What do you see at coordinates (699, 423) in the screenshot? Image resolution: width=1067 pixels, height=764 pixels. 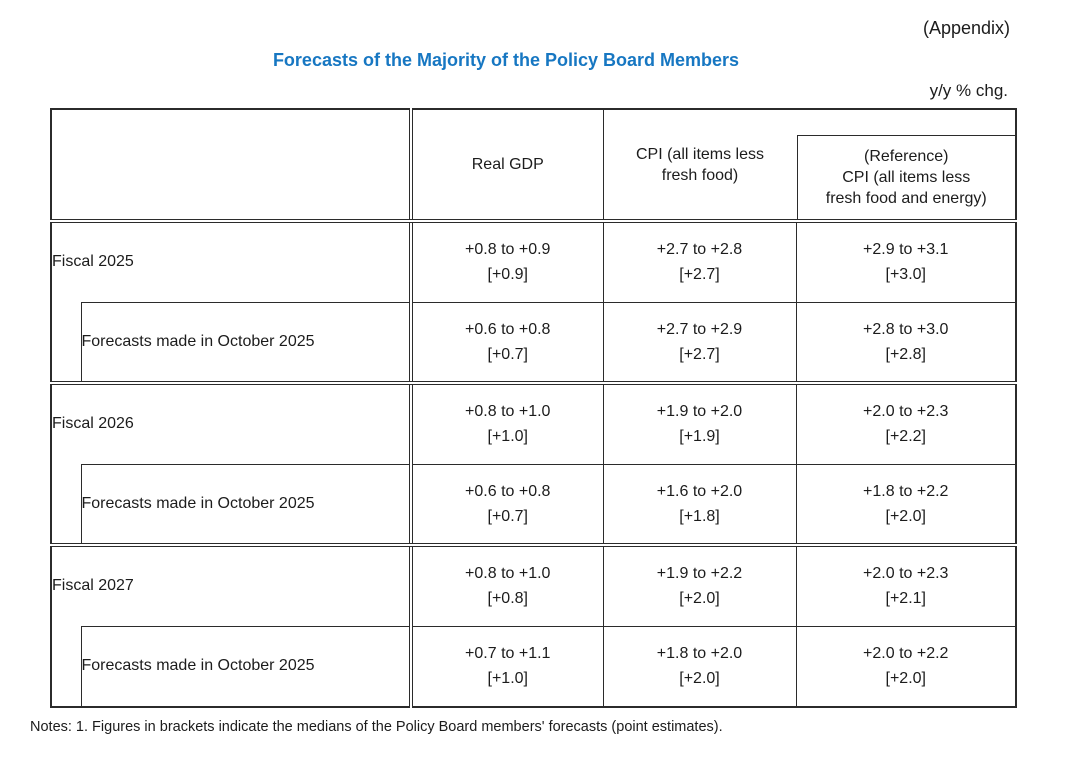 I see `cell-cpi: +1.9 to +2.0 [+1.9]` at bounding box center [699, 423].